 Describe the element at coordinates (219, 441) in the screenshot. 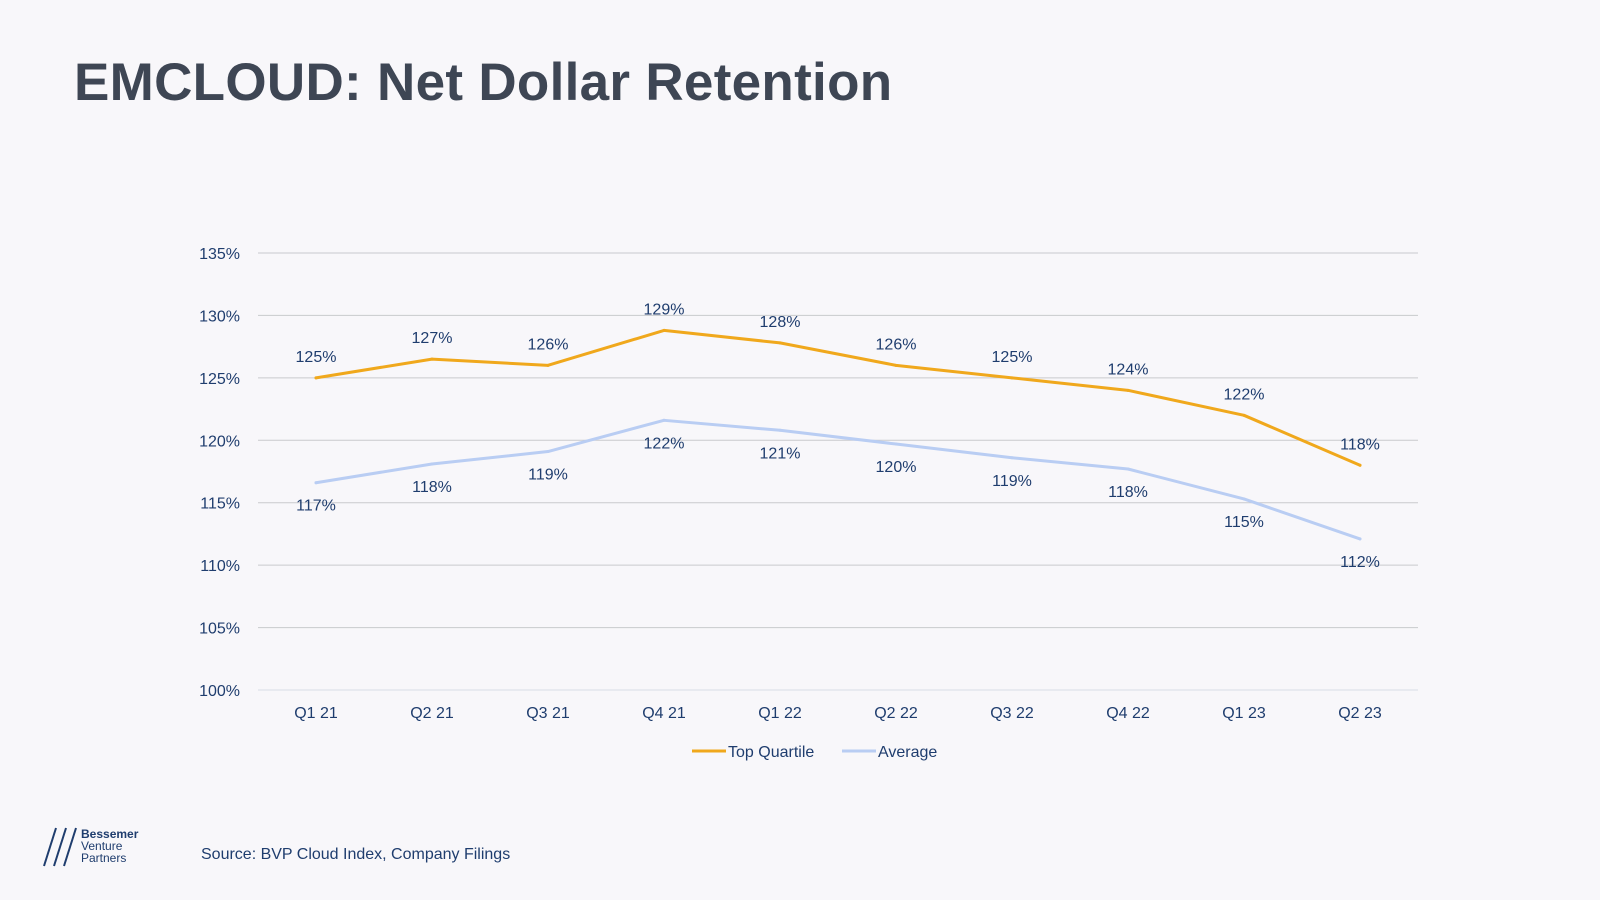

I see `y-tick-label: 120%` at that location.